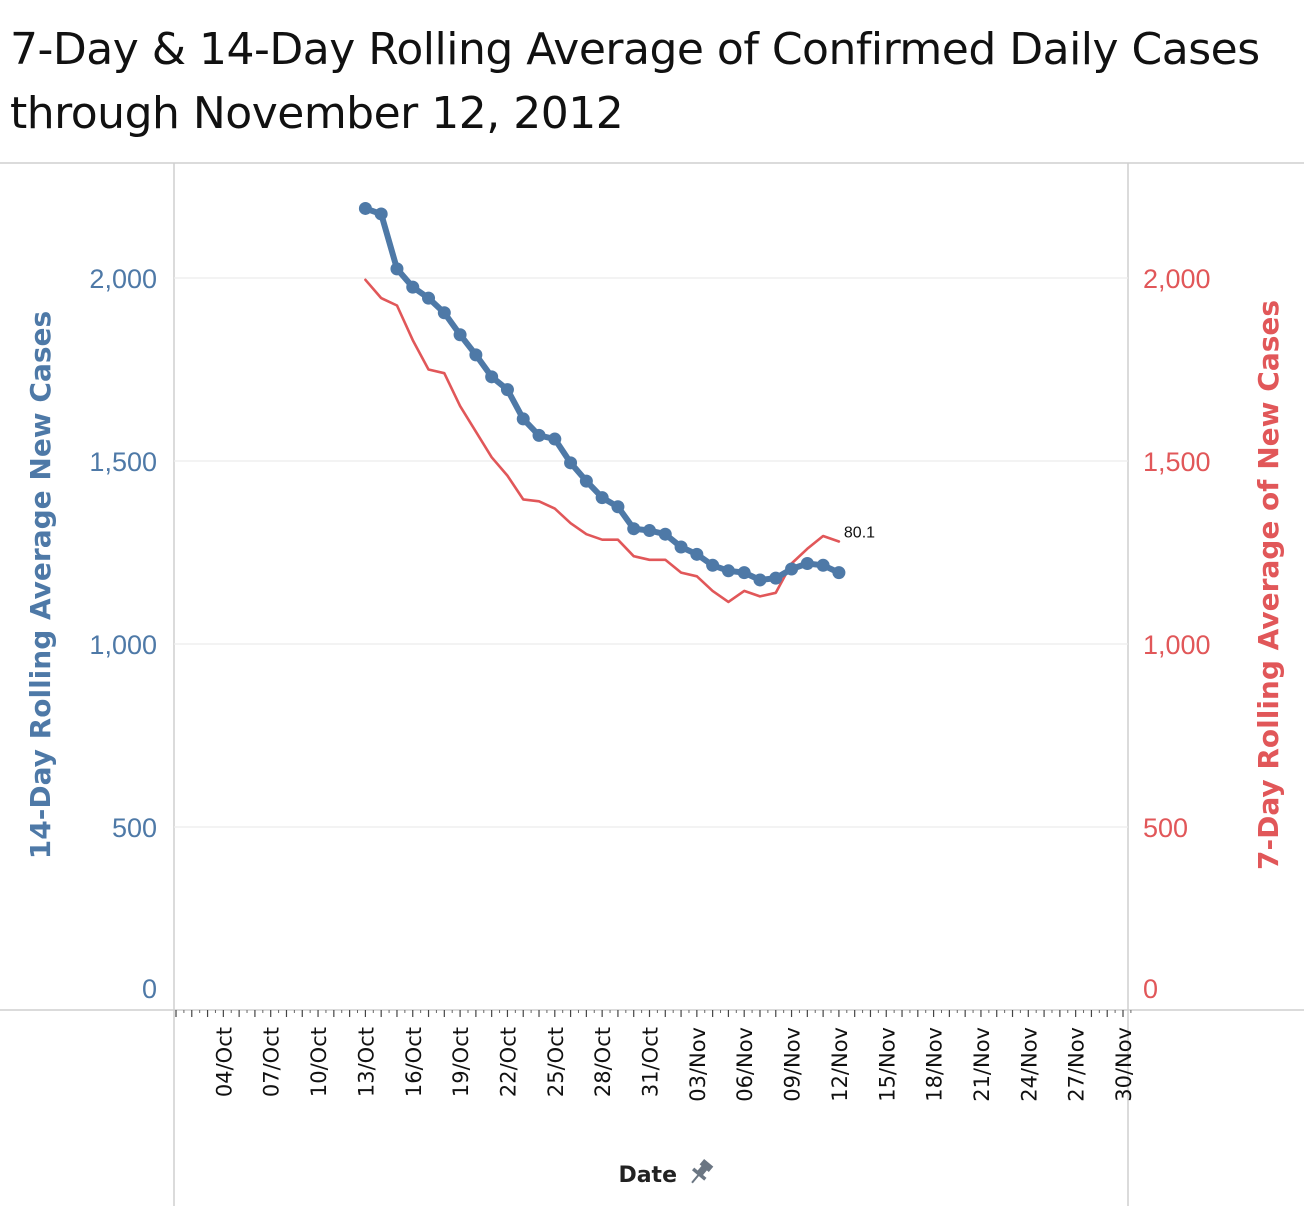  What do you see at coordinates (366, 1062) in the screenshot?
I see `x-tick-label: 13/Oct` at bounding box center [366, 1062].